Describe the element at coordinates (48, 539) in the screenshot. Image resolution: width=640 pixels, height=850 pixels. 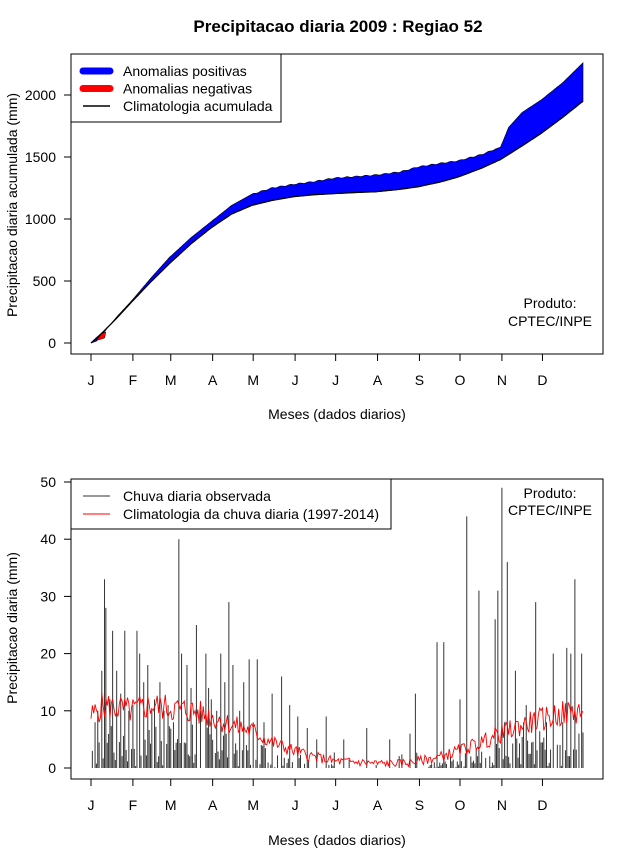
I see `y-tick-label: 40` at that location.